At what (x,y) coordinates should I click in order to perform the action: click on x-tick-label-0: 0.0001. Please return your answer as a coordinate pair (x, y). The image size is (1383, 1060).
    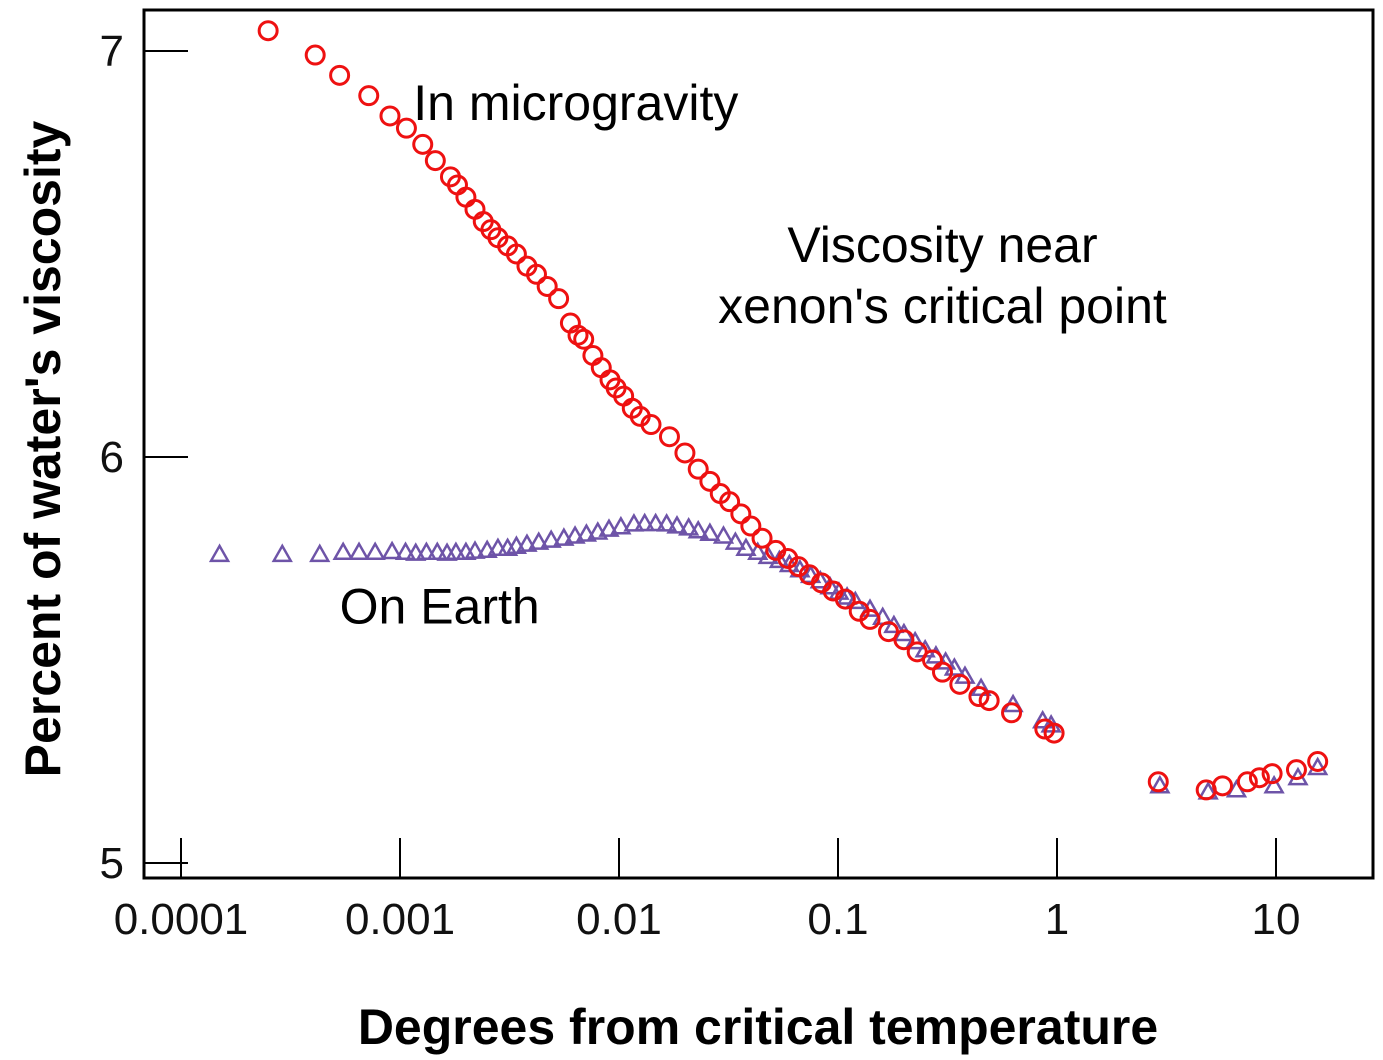
    Looking at the image, I should click on (181, 919).